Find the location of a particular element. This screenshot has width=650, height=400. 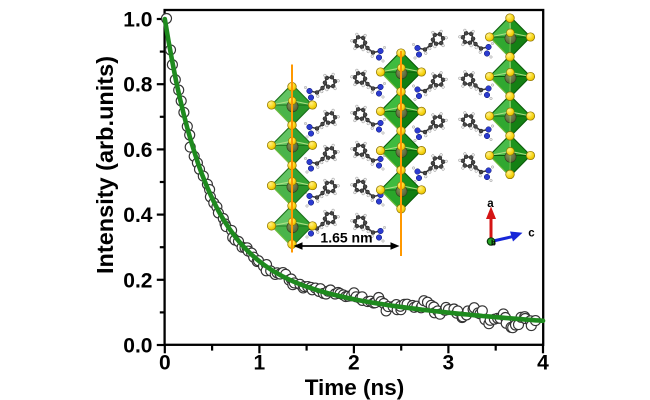

svg-text: c is located at coordinates (531, 234).